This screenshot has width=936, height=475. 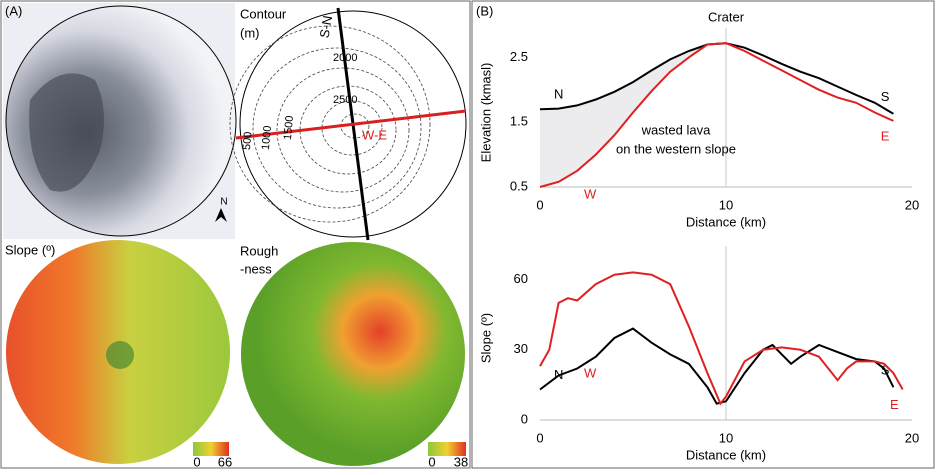 I want to click on panel-a-label: (A), so click(x=13, y=10).